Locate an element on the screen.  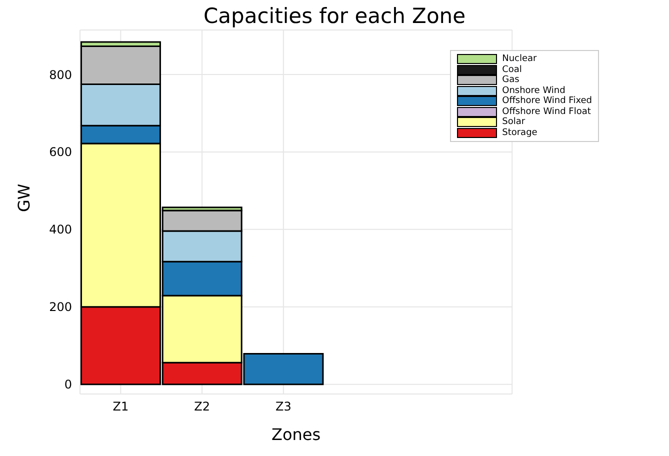
legend-label: Solar is located at coordinates (514, 122).